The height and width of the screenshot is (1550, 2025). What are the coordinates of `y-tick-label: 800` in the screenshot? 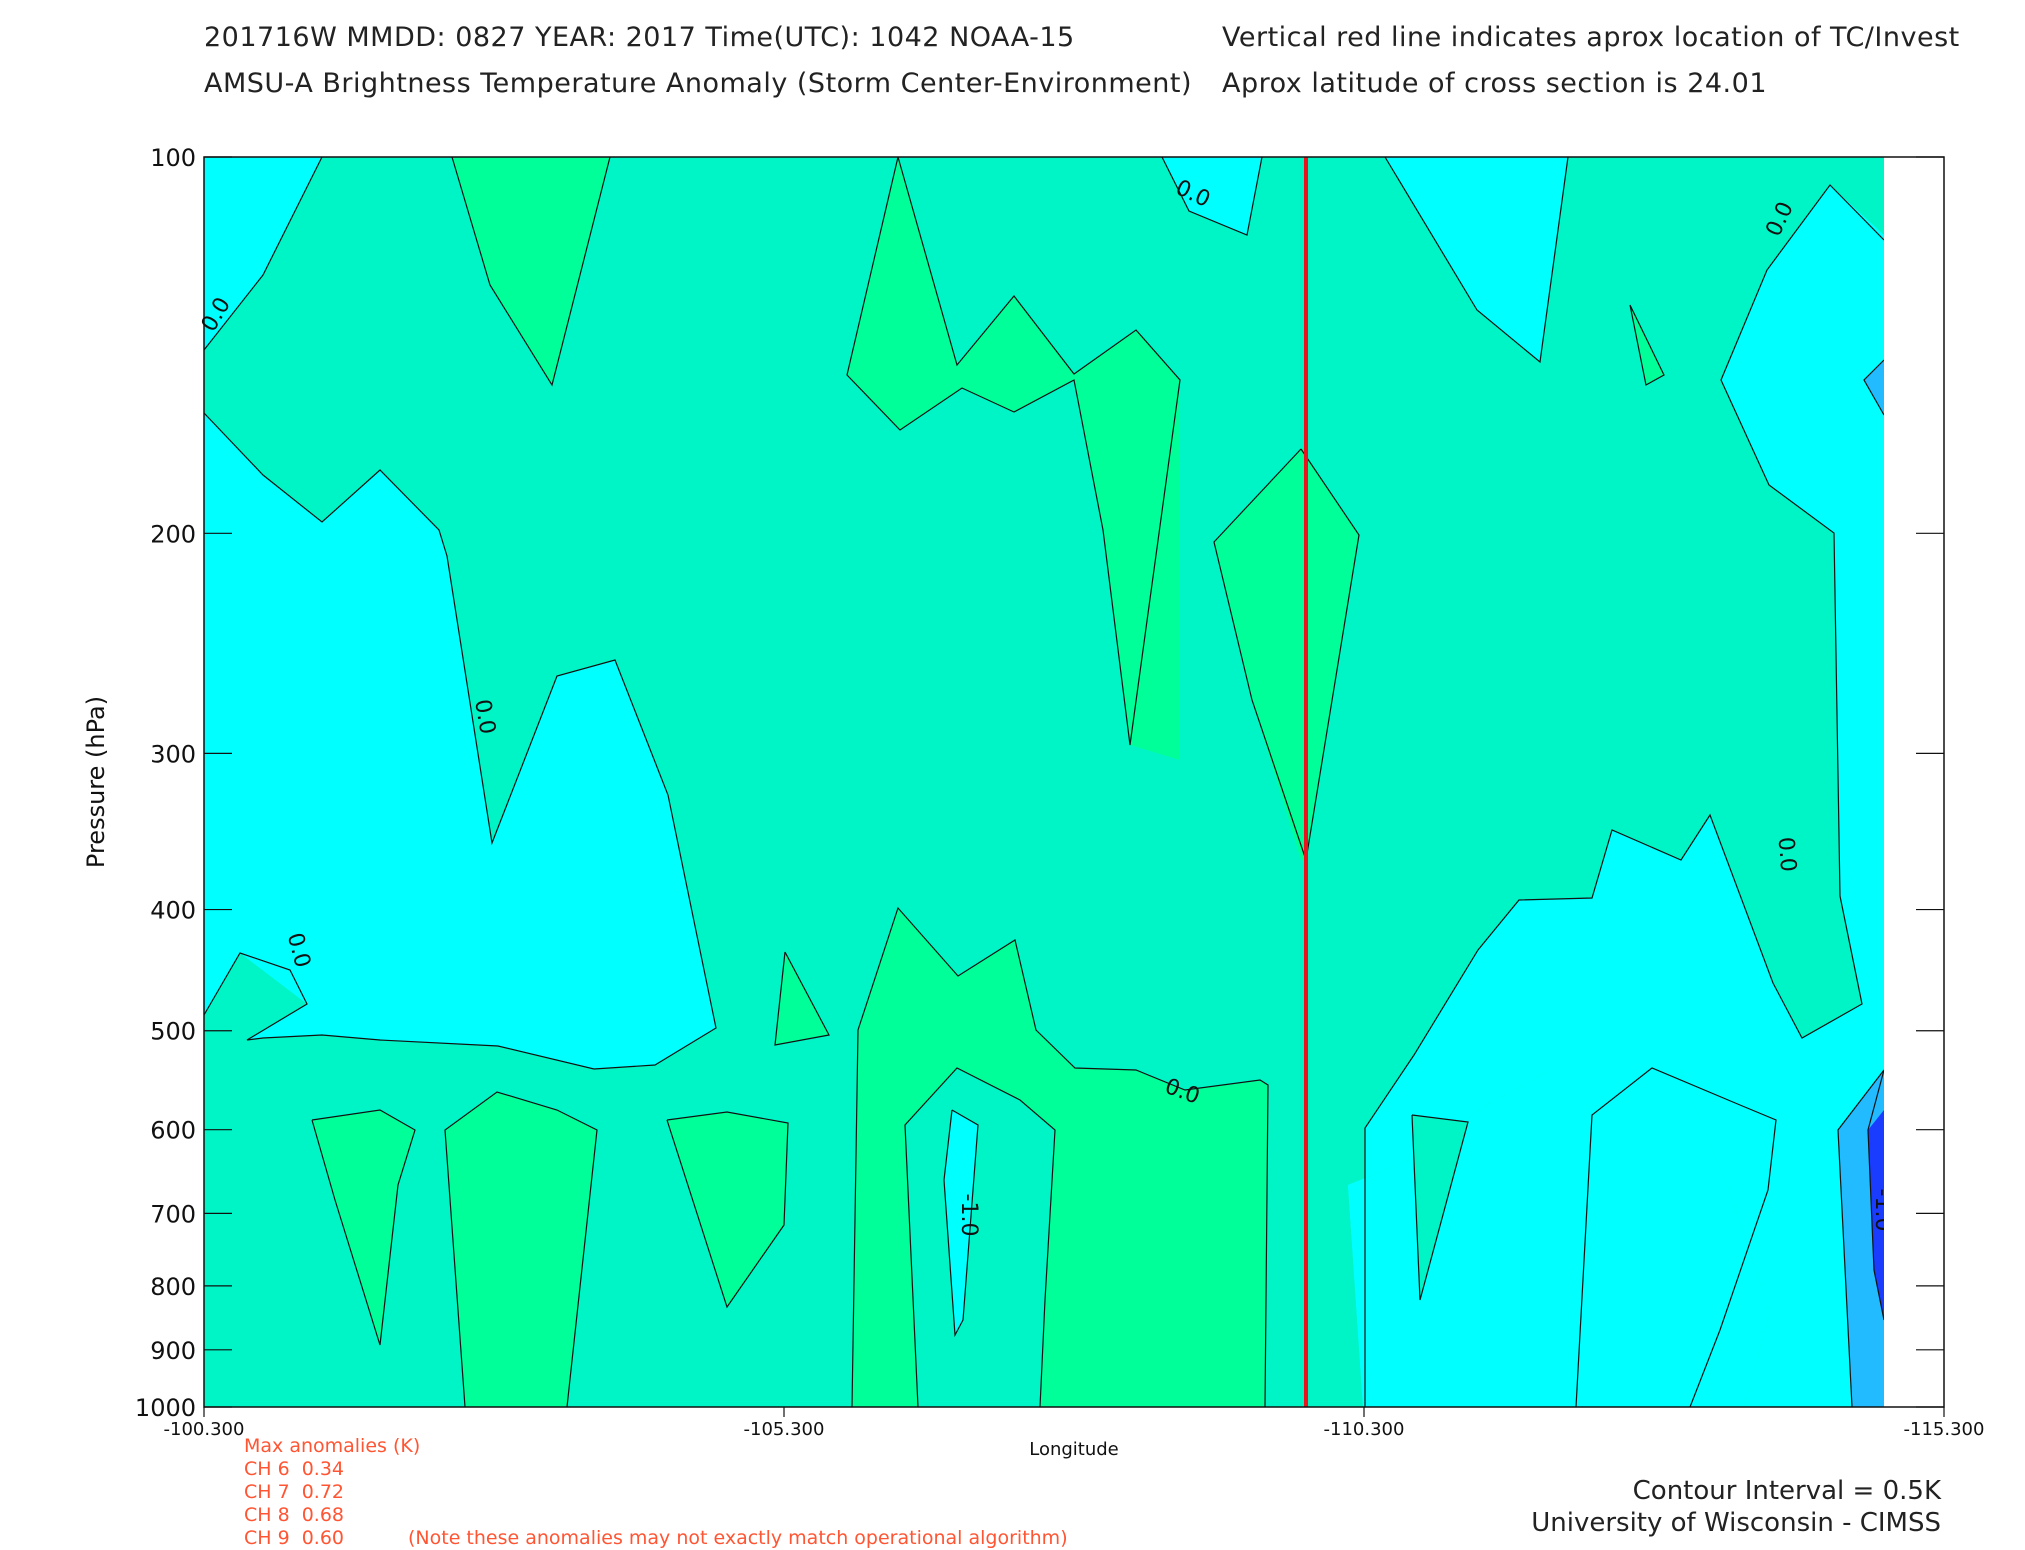 It's located at (173, 1287).